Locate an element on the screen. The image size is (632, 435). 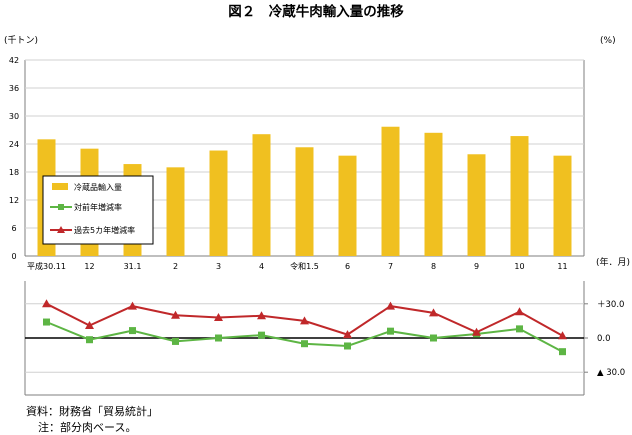
line-y-tick-label: ▲ 30.0 is located at coordinates (611, 373).